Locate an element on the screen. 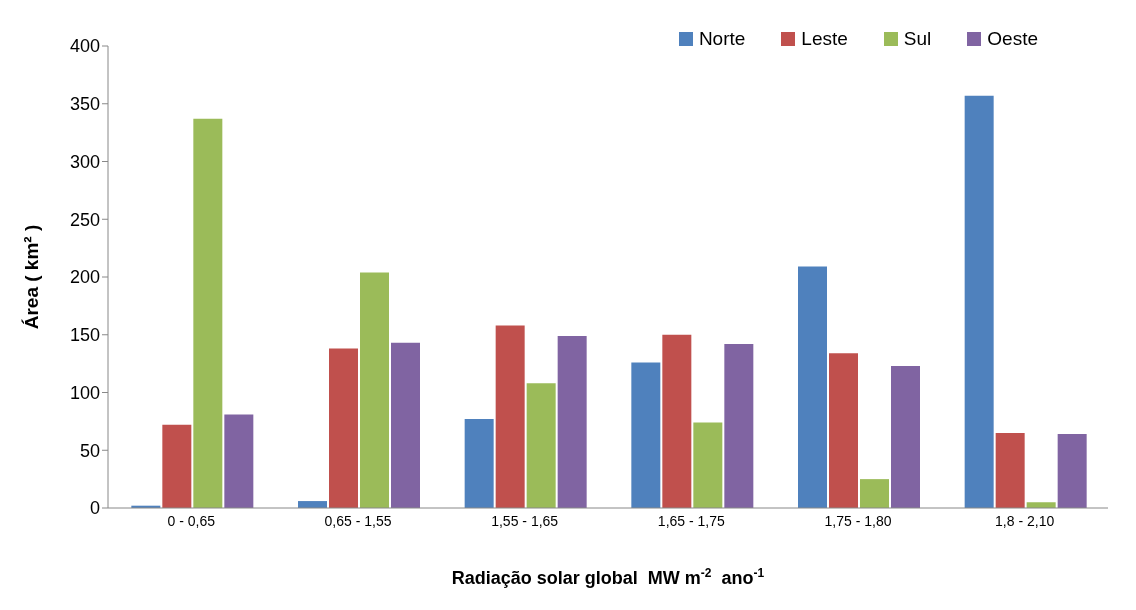 This screenshot has width=1136, height=610. y-tick-label: 200 is located at coordinates (84, 277).